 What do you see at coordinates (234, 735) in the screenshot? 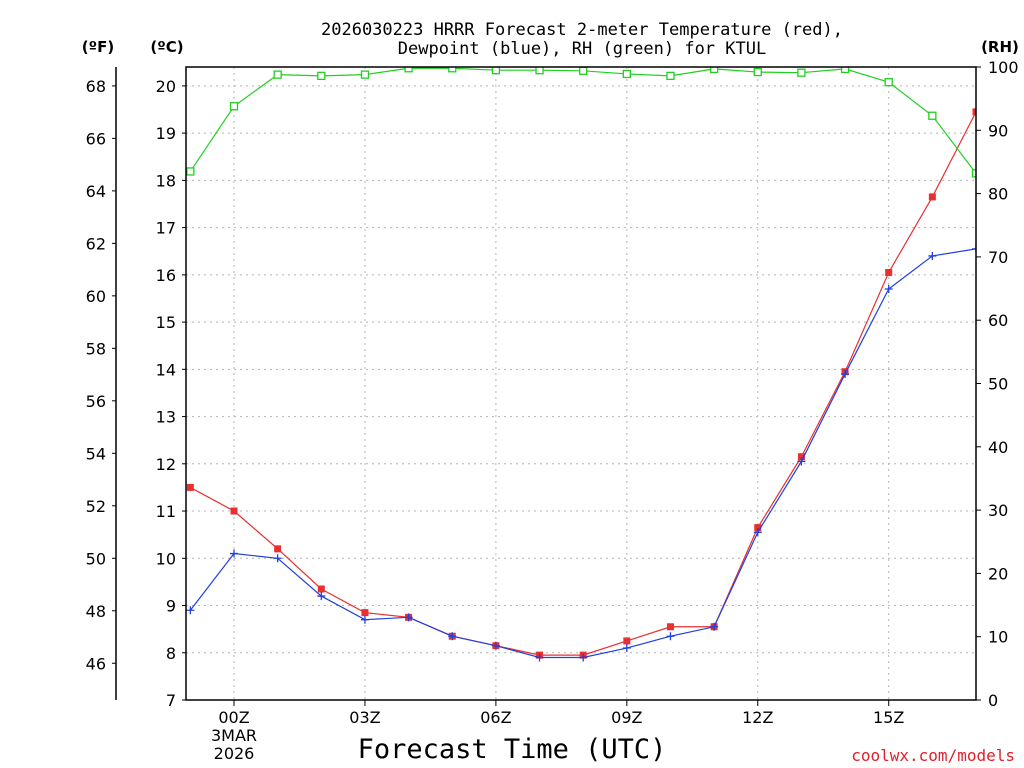
I see `date-label: 3MAR` at bounding box center [234, 735].